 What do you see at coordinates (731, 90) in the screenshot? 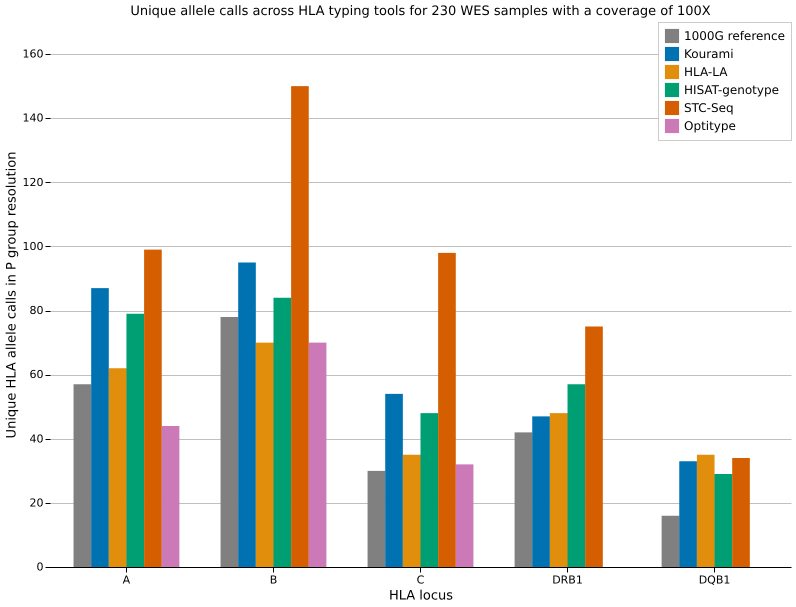
I see `legend-label: HISAT-genotype` at bounding box center [731, 90].